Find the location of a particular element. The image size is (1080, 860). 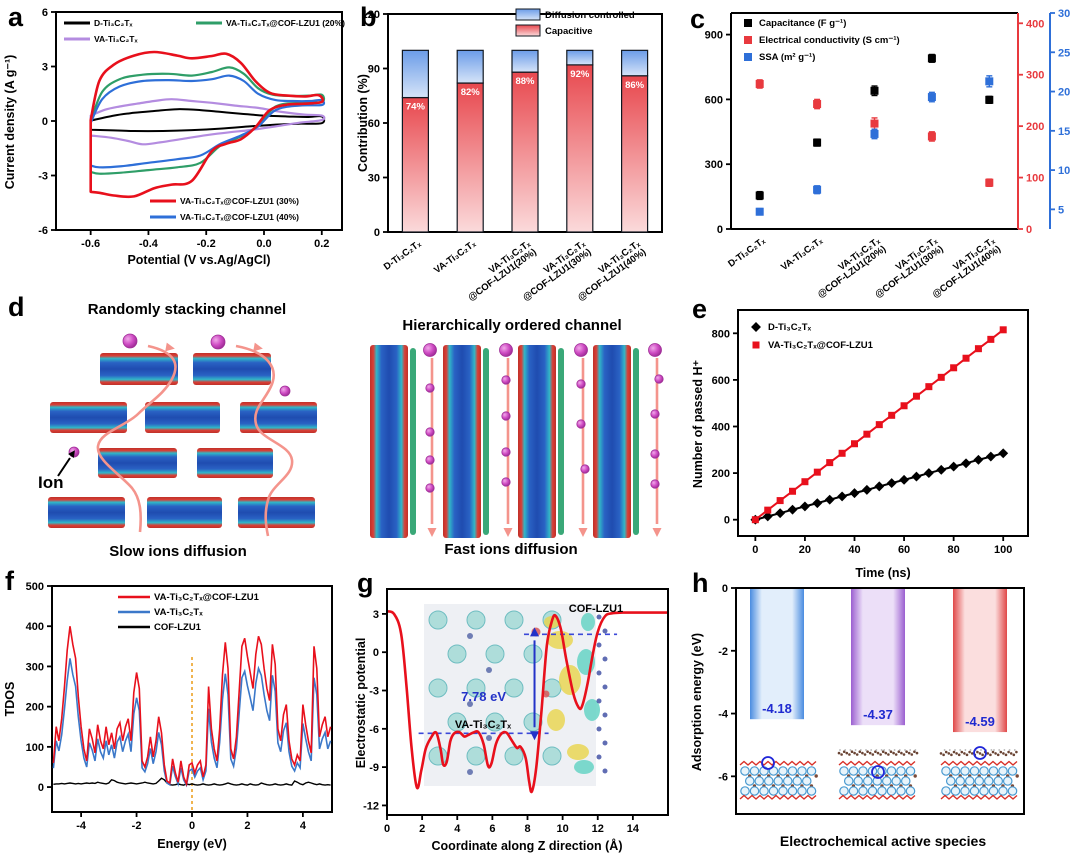

panel-g-va-label: VA-Ti₃C₂Tₓ is located at coordinates (483, 725).